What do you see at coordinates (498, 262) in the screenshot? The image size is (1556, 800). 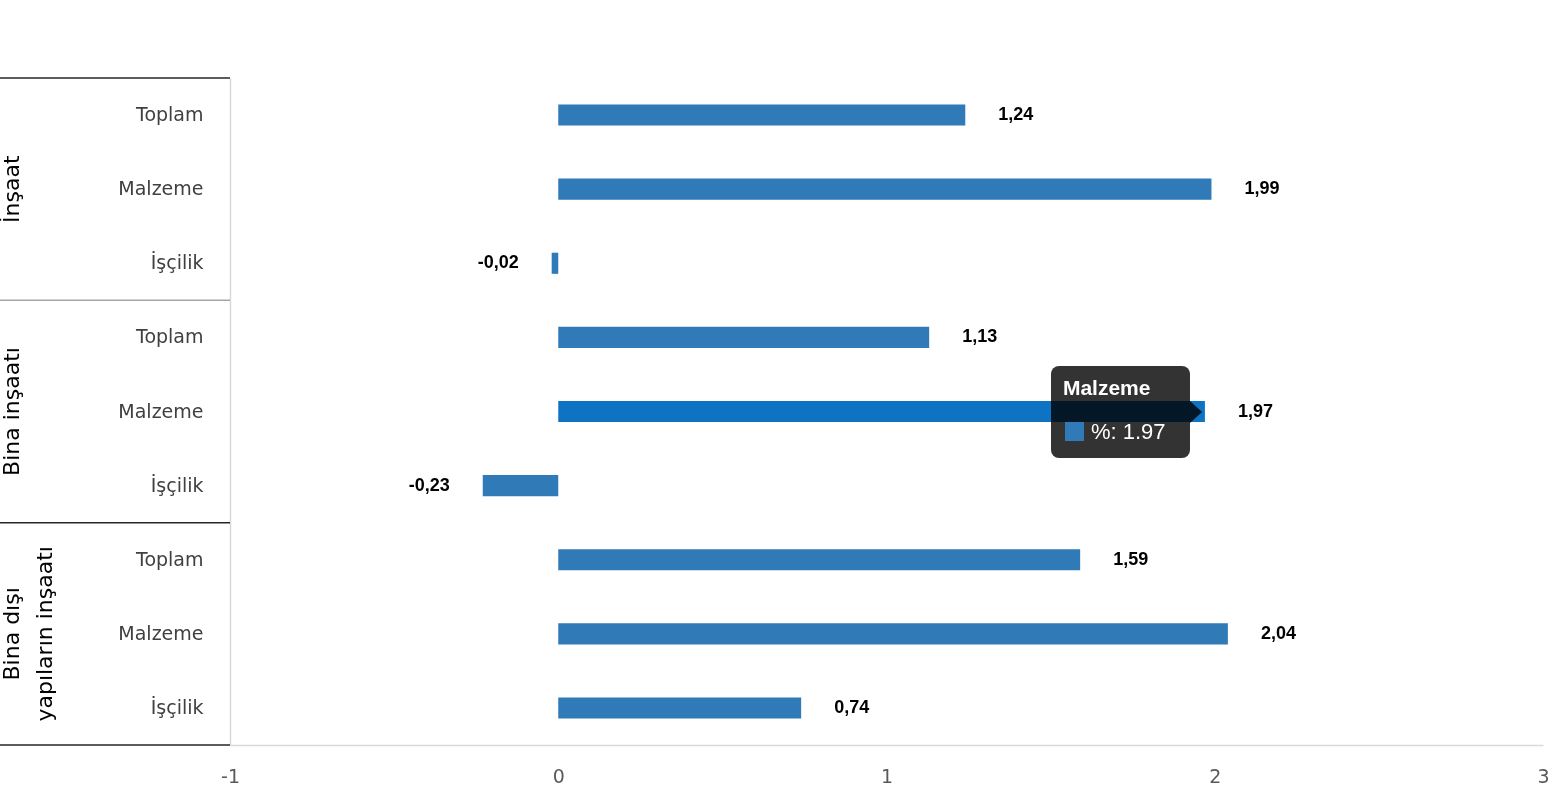 I see `data-label: -0,02` at bounding box center [498, 262].